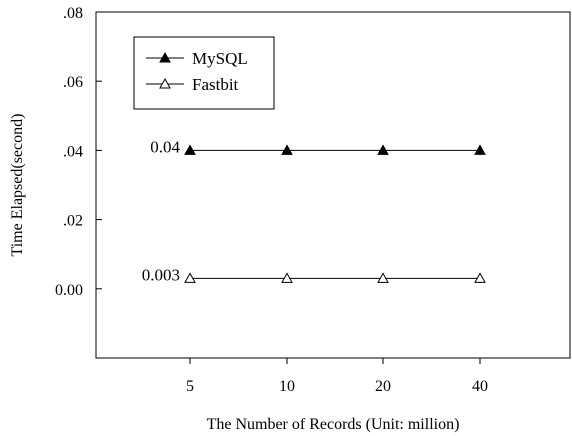  I want to click on x-tick-label: 5, so click(190, 386).